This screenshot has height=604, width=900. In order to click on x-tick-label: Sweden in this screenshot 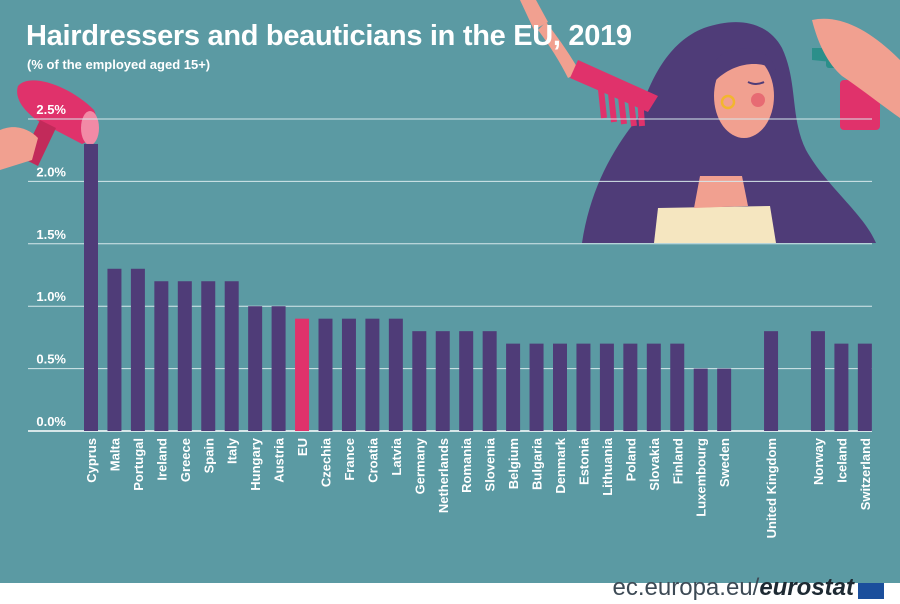, I will do `click(724, 462)`.